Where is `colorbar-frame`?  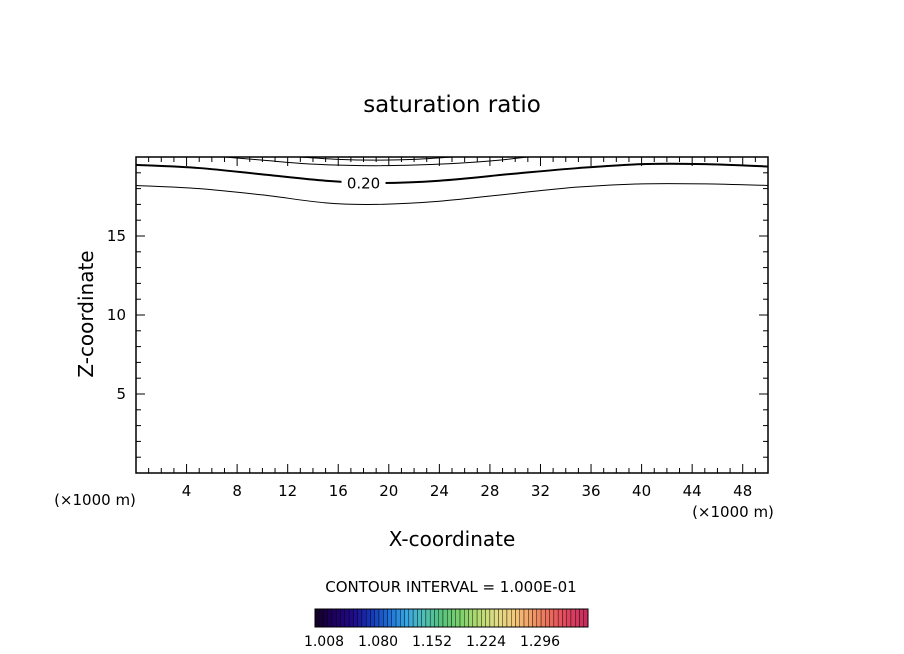 colorbar-frame is located at coordinates (451, 618).